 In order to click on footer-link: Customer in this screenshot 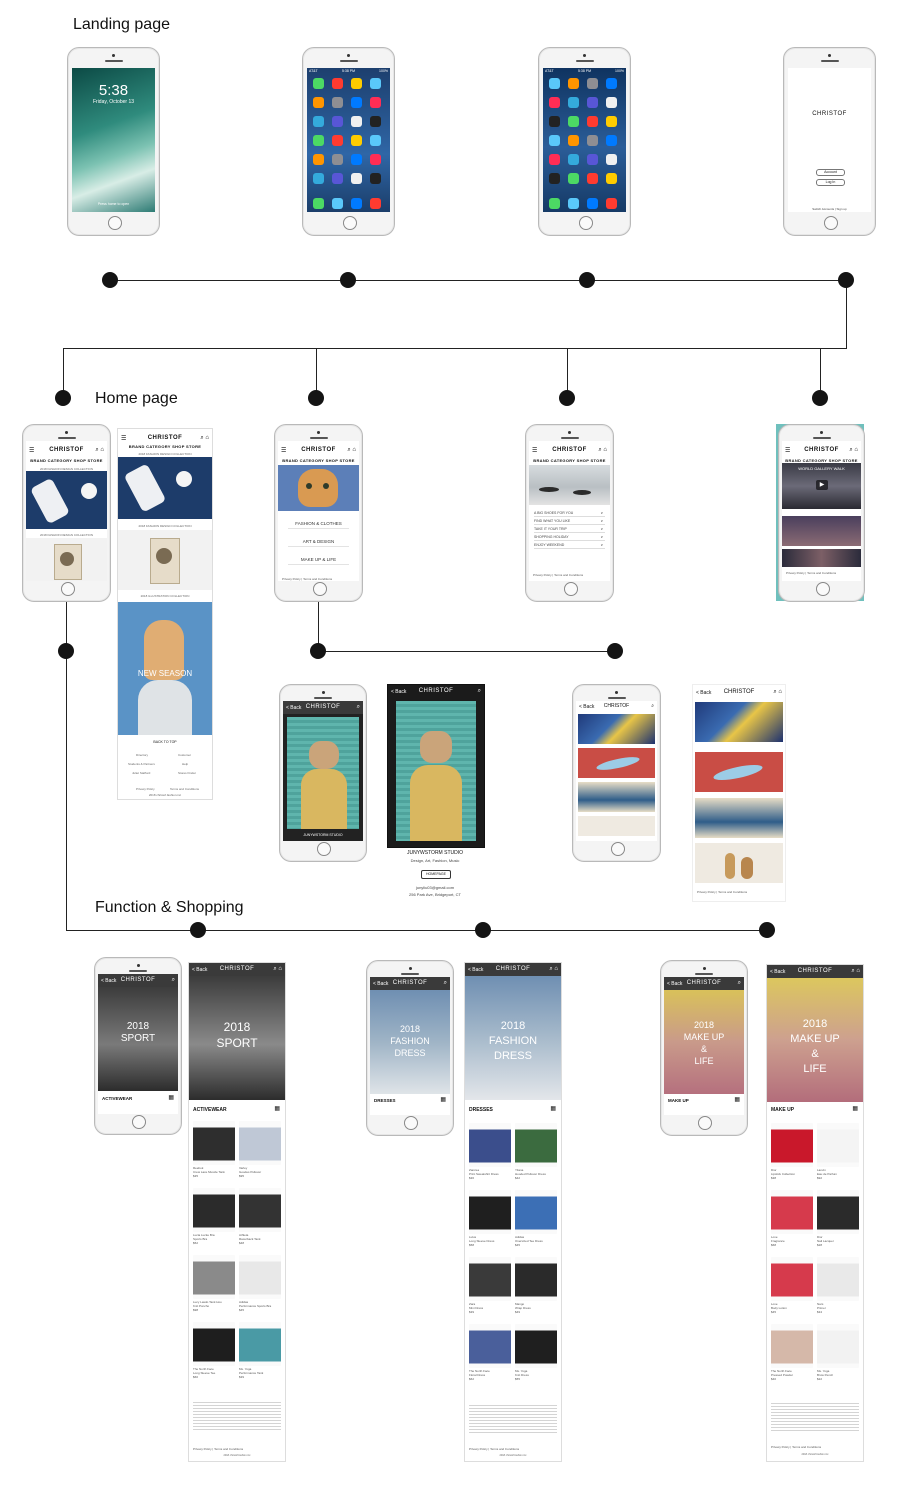, I will do `click(185, 755)`.